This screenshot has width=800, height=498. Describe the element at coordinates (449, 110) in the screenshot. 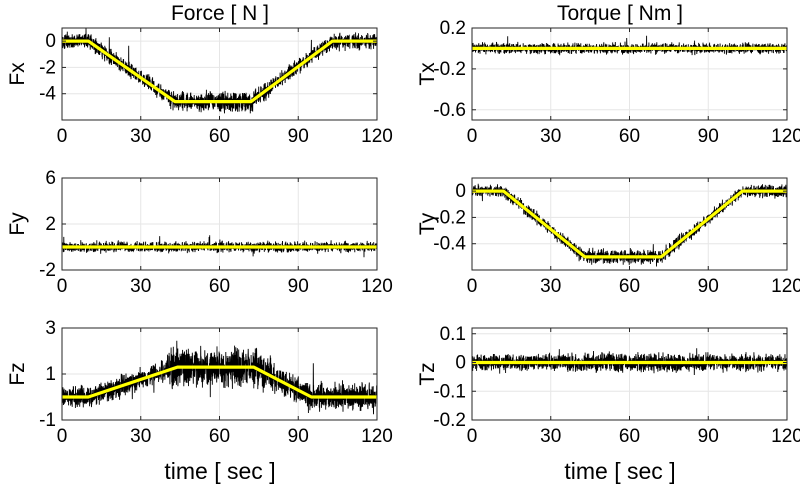

I see `y-tick-label: -0.6` at that location.